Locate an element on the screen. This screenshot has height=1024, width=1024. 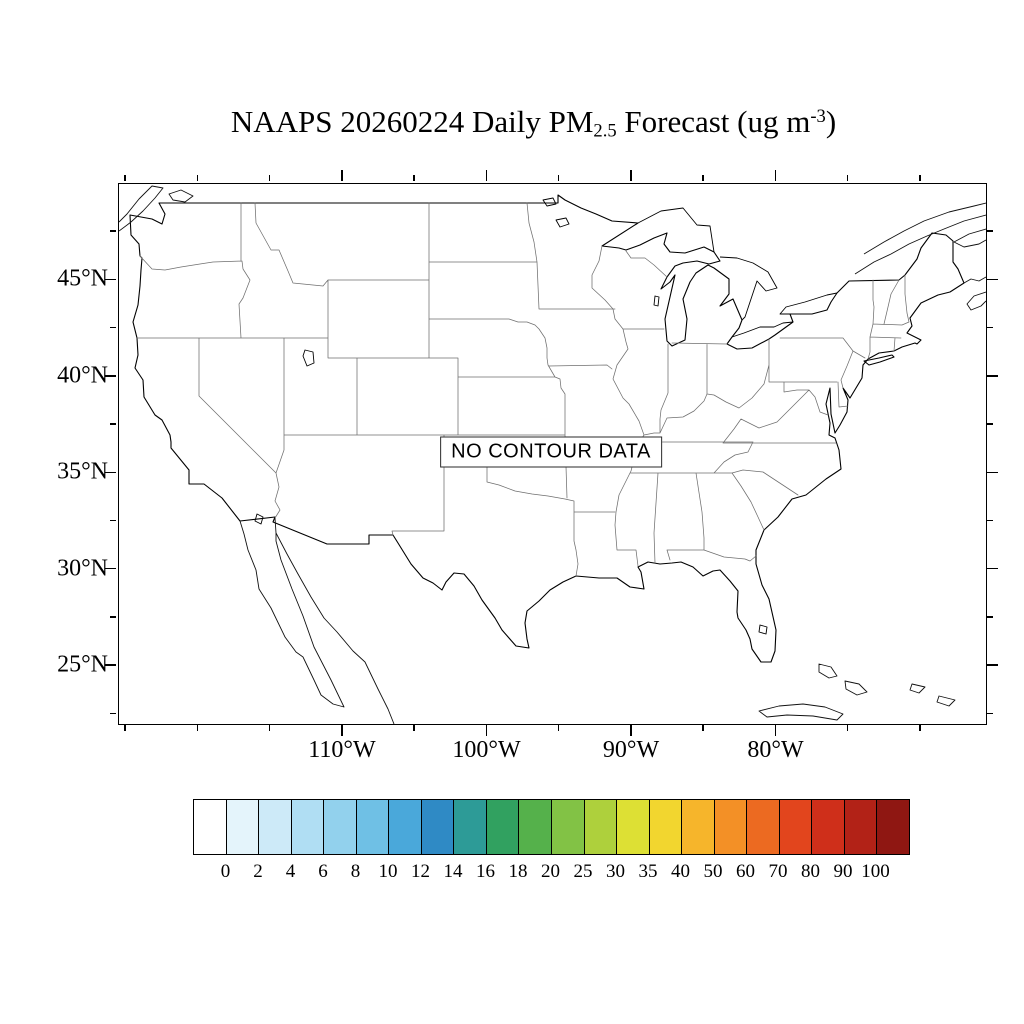
colorbar-level-label: 18 is located at coordinates (518, 871).